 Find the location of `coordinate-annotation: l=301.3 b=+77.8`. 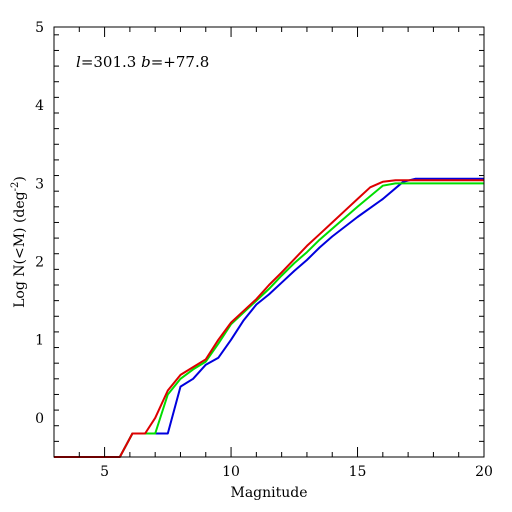

coordinate-annotation: l=301.3 b=+77.8 is located at coordinates (142, 62).